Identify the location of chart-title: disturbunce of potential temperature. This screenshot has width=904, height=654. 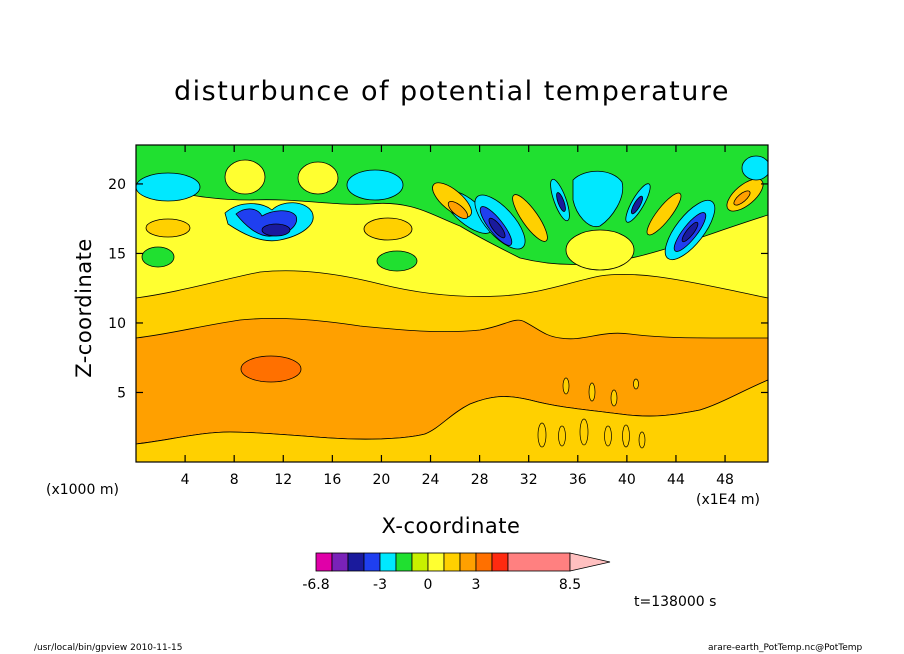
(452, 91).